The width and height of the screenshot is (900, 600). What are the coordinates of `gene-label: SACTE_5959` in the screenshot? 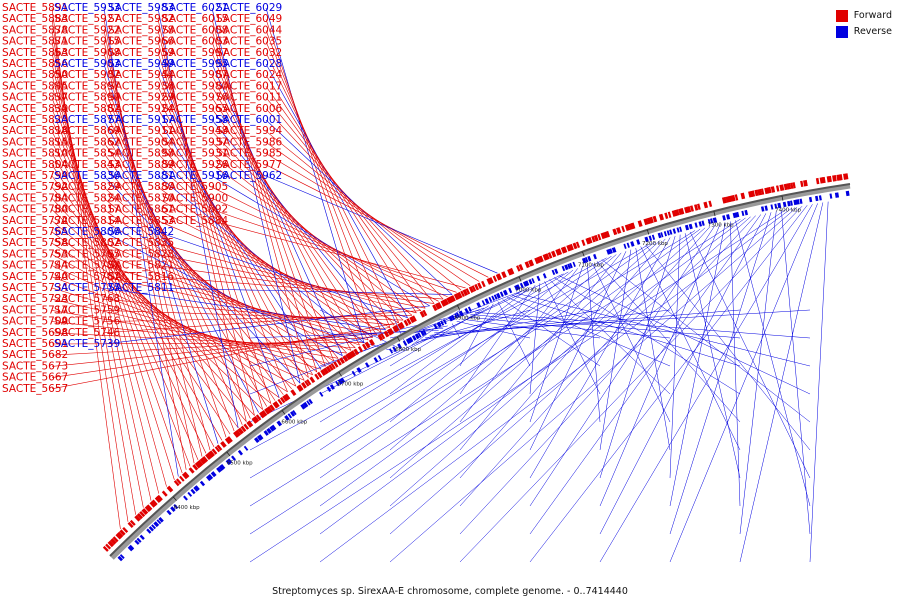 It's located at (141, 53).